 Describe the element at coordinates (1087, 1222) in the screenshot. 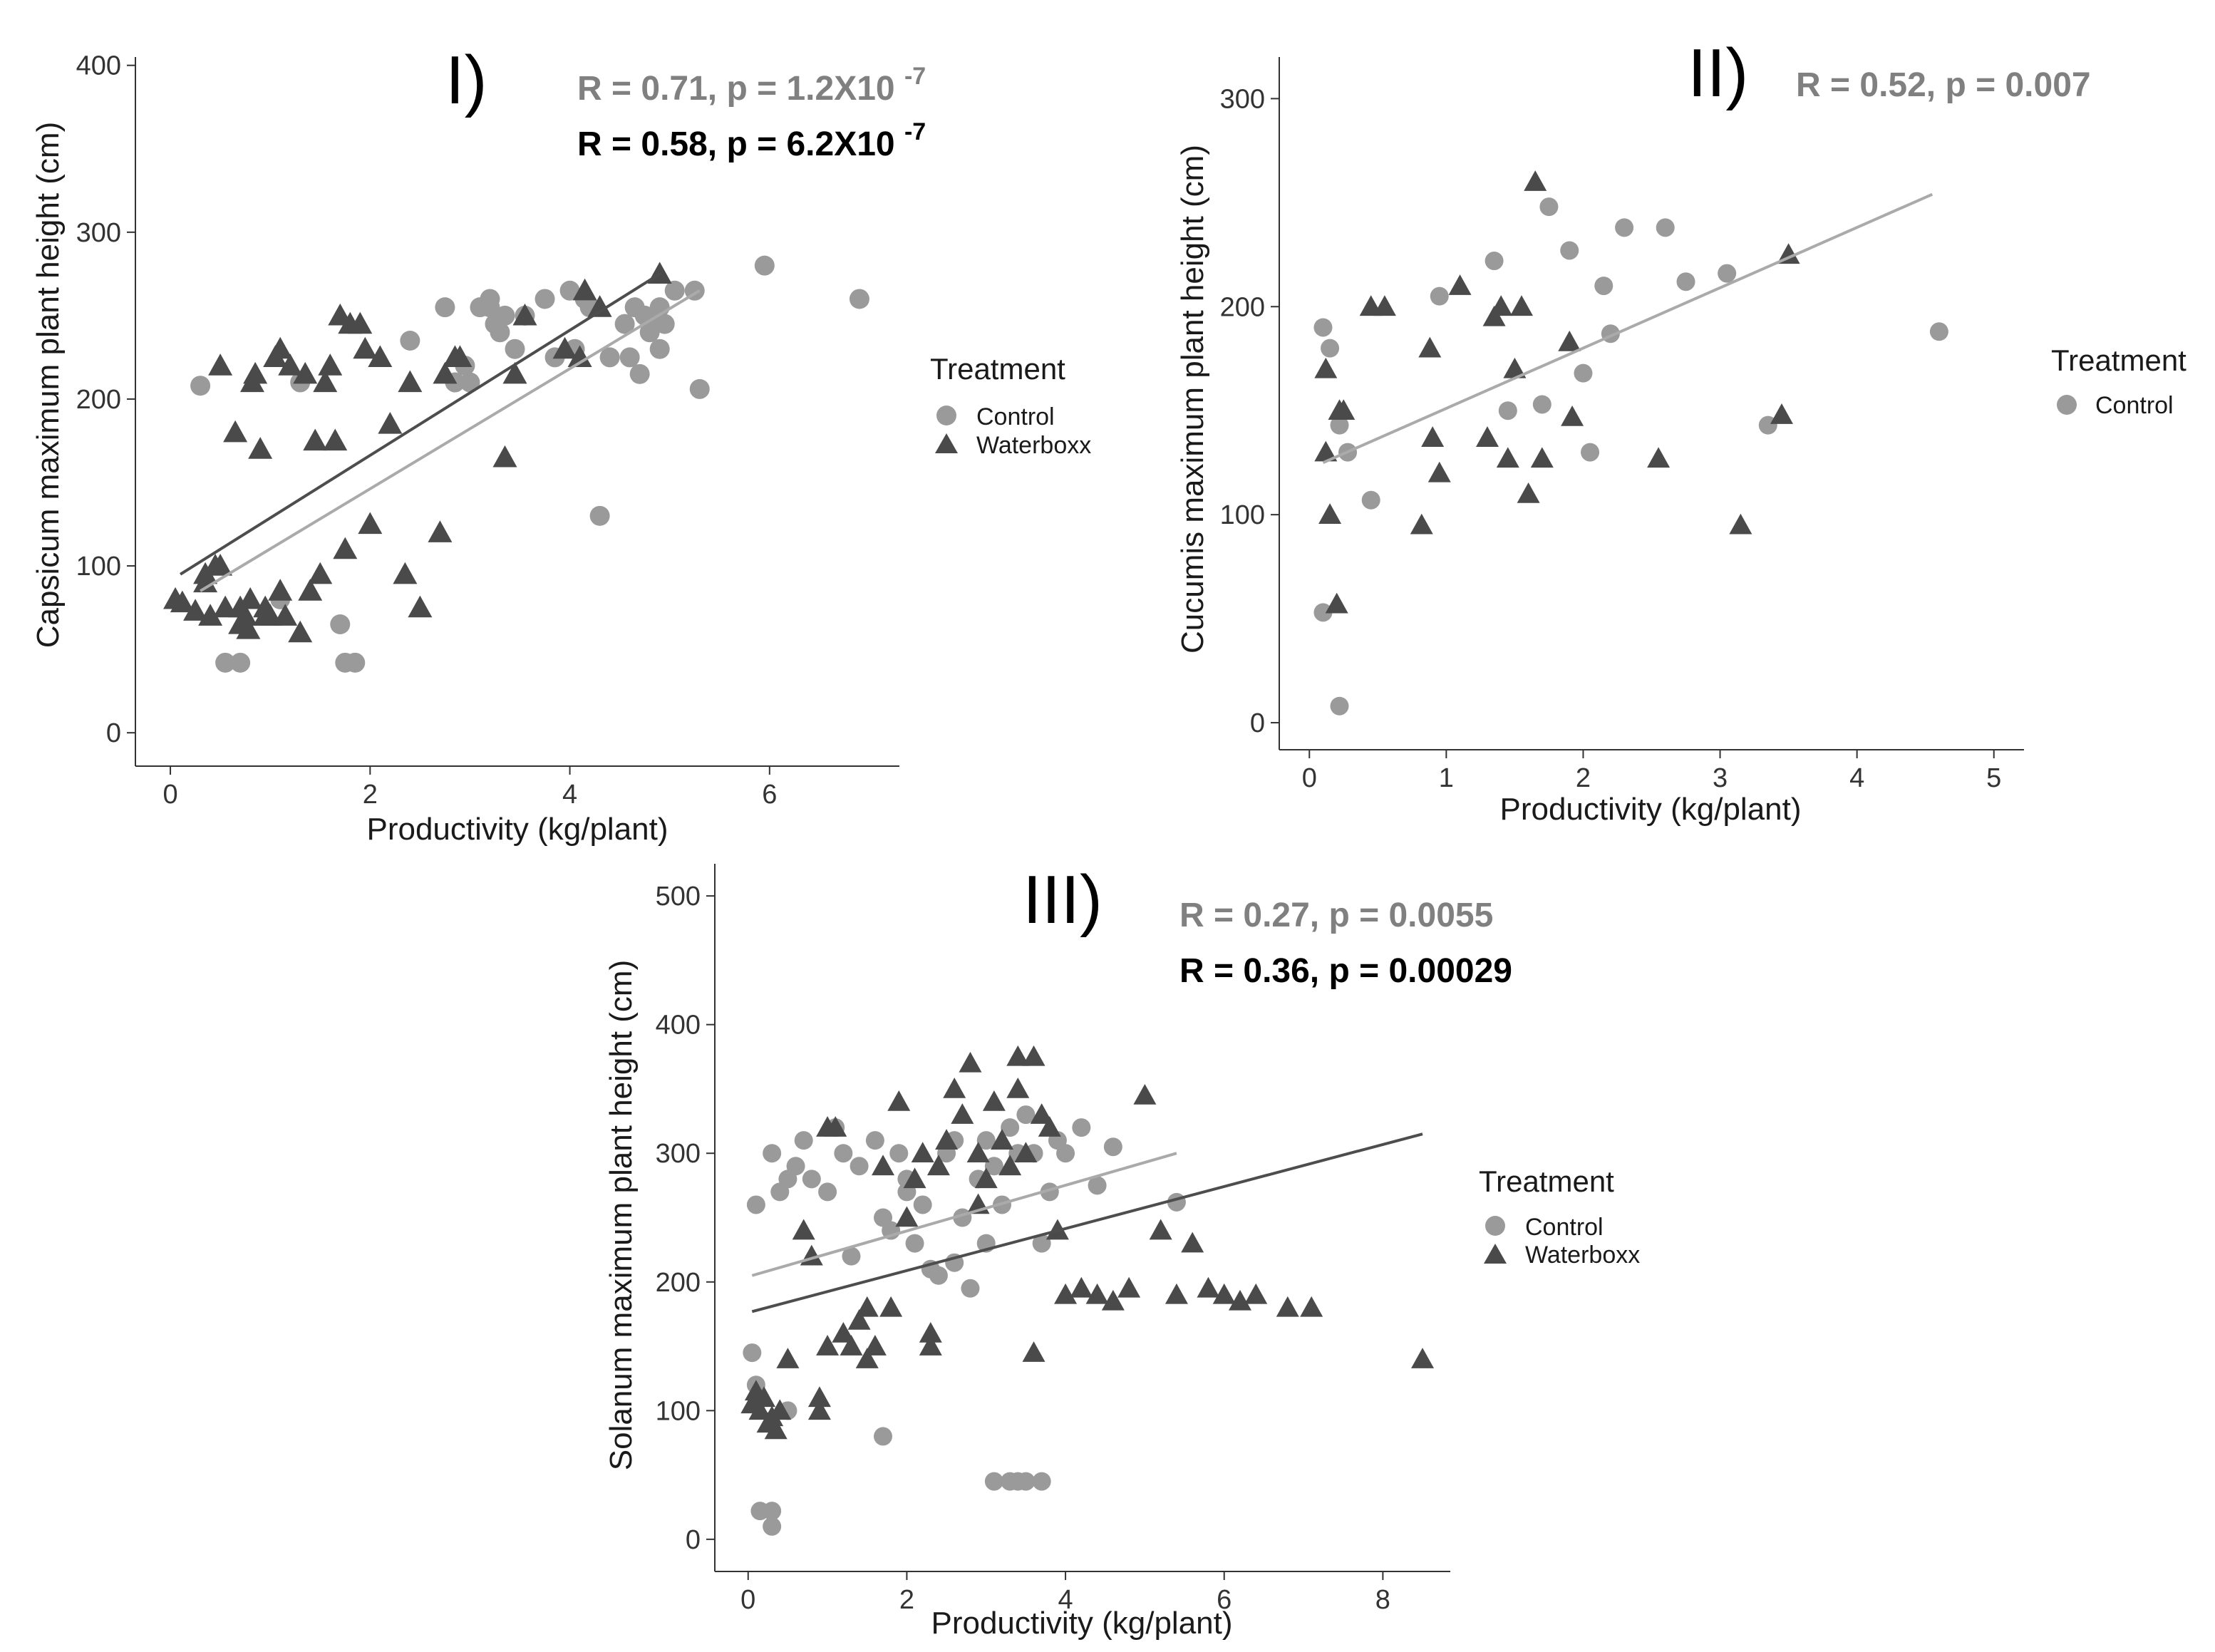

I see `fit-line-waterboxx-solanum` at that location.